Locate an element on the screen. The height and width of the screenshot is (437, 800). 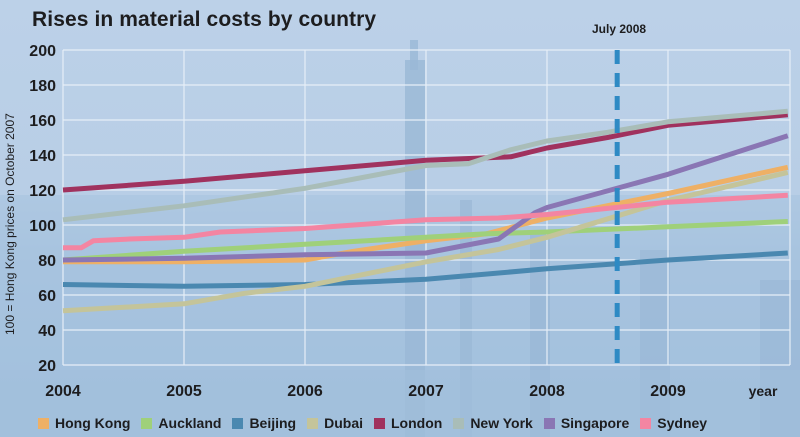
legend-item-sydney: Sydney is located at coordinates (673, 423).